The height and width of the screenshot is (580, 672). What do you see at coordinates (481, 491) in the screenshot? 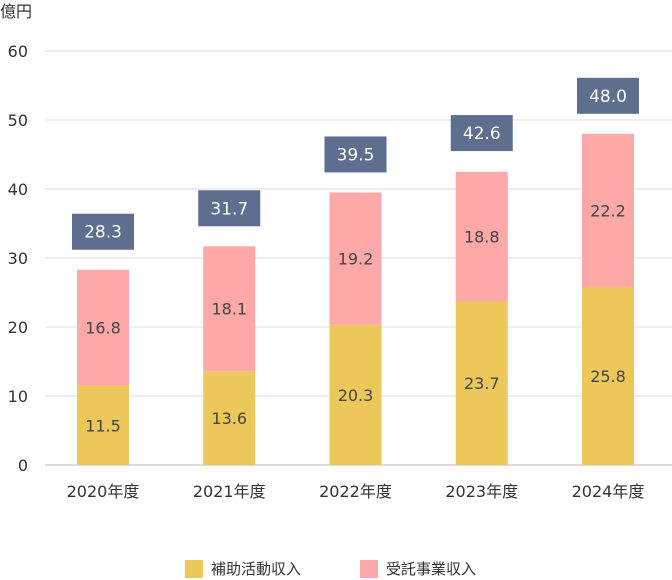
I see `x-category-label: 2023年度` at bounding box center [481, 491].